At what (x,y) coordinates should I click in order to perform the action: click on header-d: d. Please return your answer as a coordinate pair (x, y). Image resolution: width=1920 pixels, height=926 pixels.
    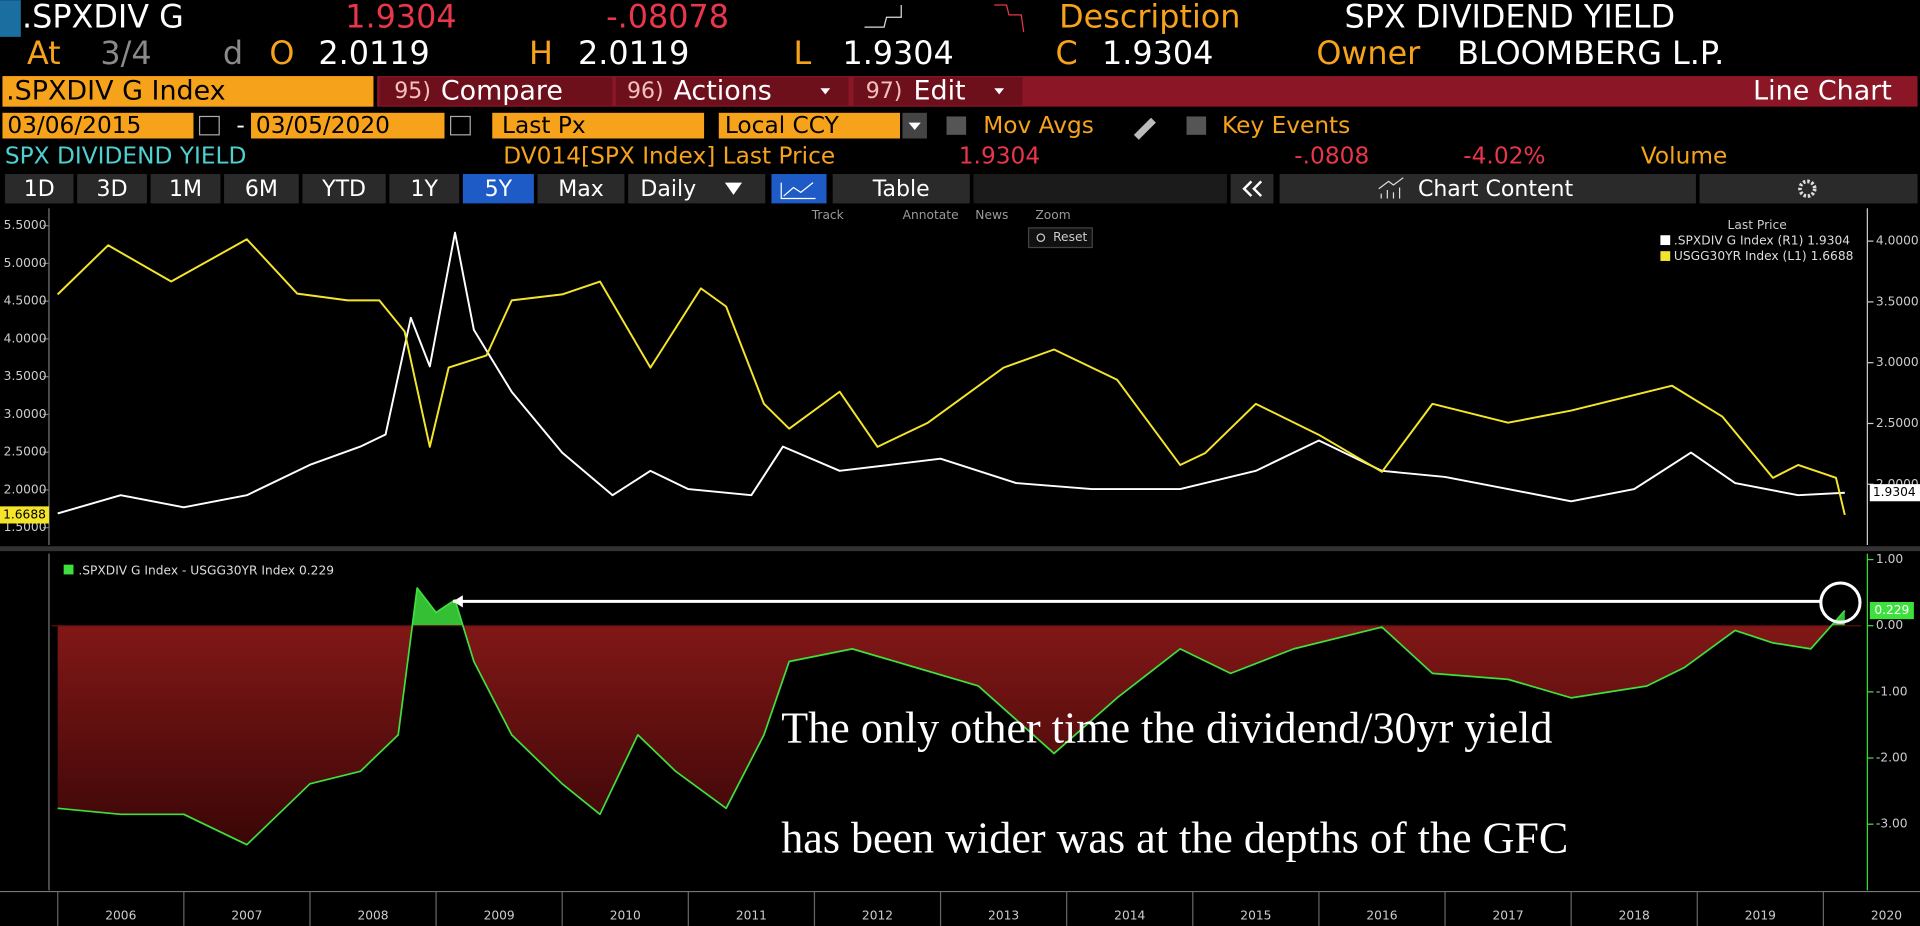
    Looking at the image, I should click on (233, 53).